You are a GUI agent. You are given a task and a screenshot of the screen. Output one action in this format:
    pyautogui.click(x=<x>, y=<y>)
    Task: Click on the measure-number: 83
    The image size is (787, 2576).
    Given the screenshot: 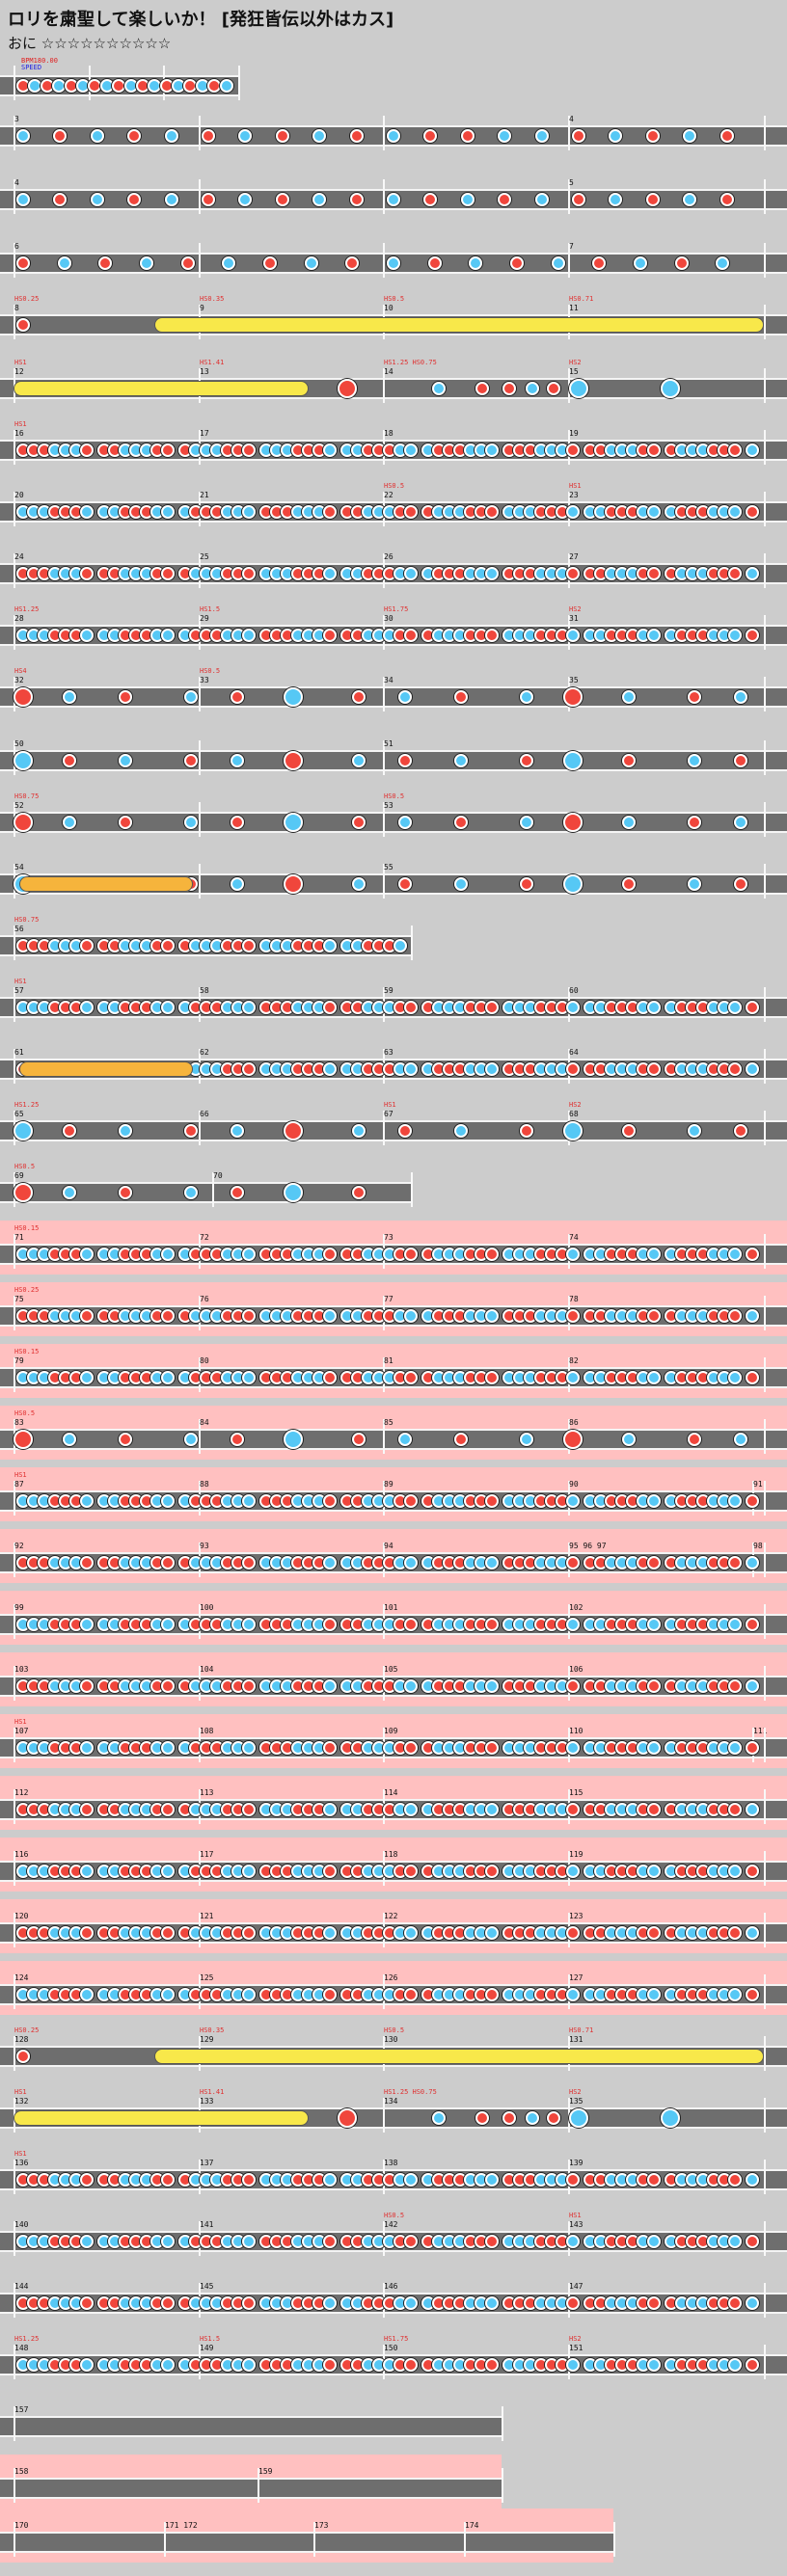 What is the action you would take?
    pyautogui.click(x=19, y=1423)
    